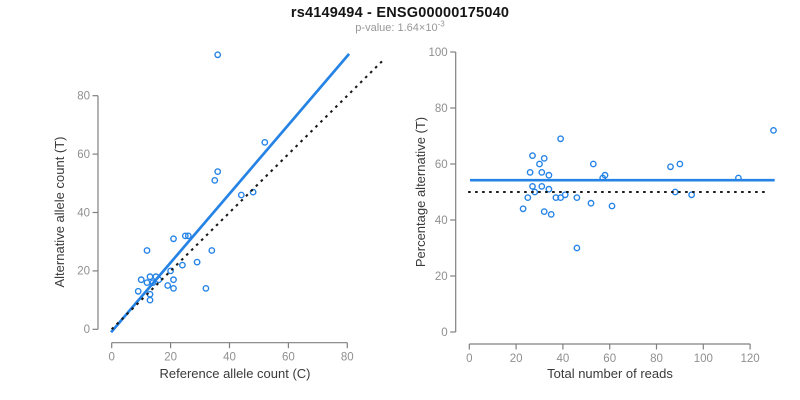 The height and width of the screenshot is (400, 800). What do you see at coordinates (396, 28) in the screenshot?
I see `p-value-text: p-value: 1.64×10` at bounding box center [396, 28].